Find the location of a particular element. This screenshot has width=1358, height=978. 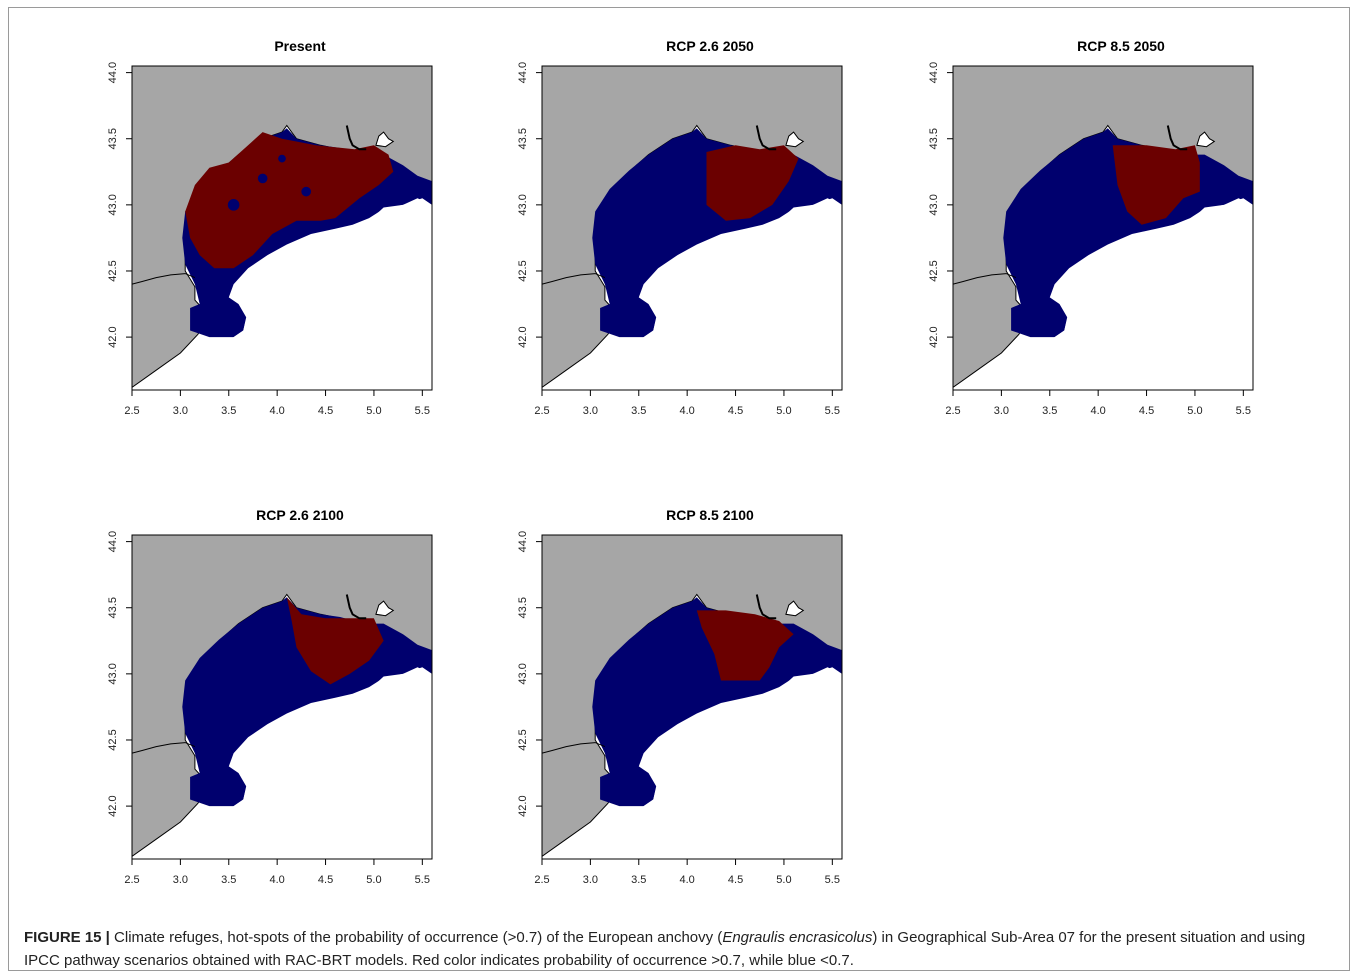

panel-title: RCP 8.5 2100 is located at coordinates (710, 515).